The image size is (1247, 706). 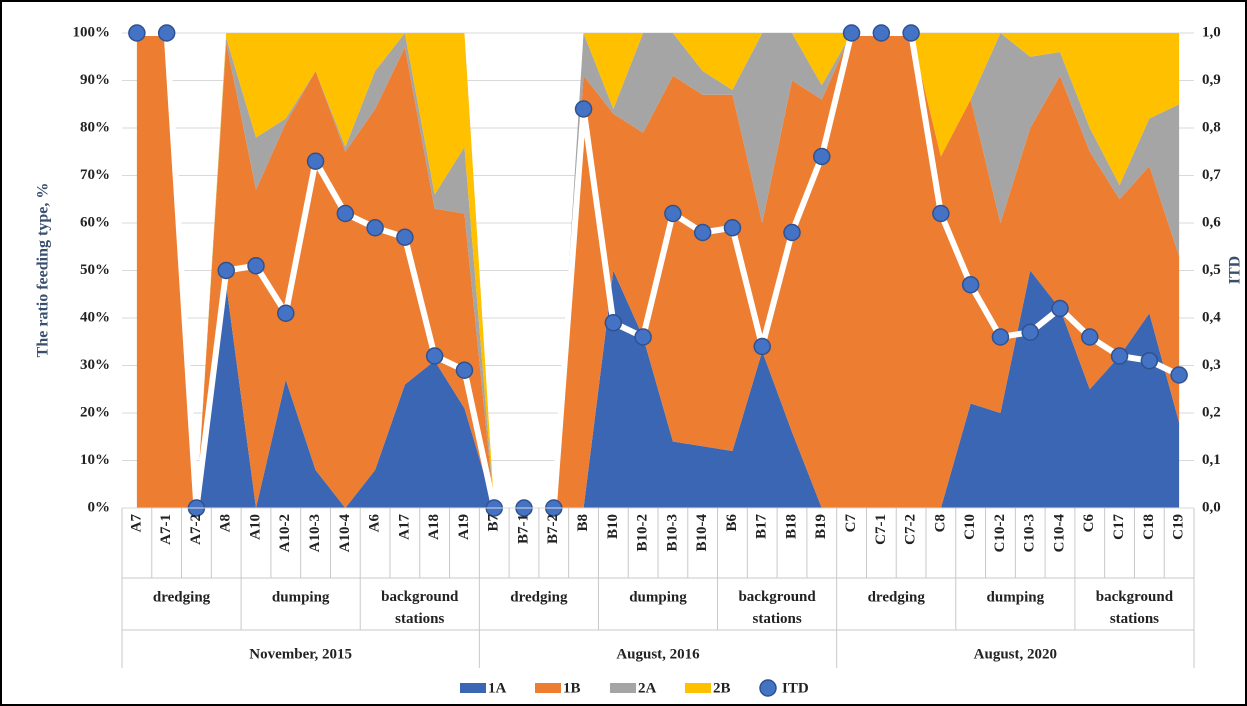 I want to click on legend-label: ITD, so click(x=795, y=688).